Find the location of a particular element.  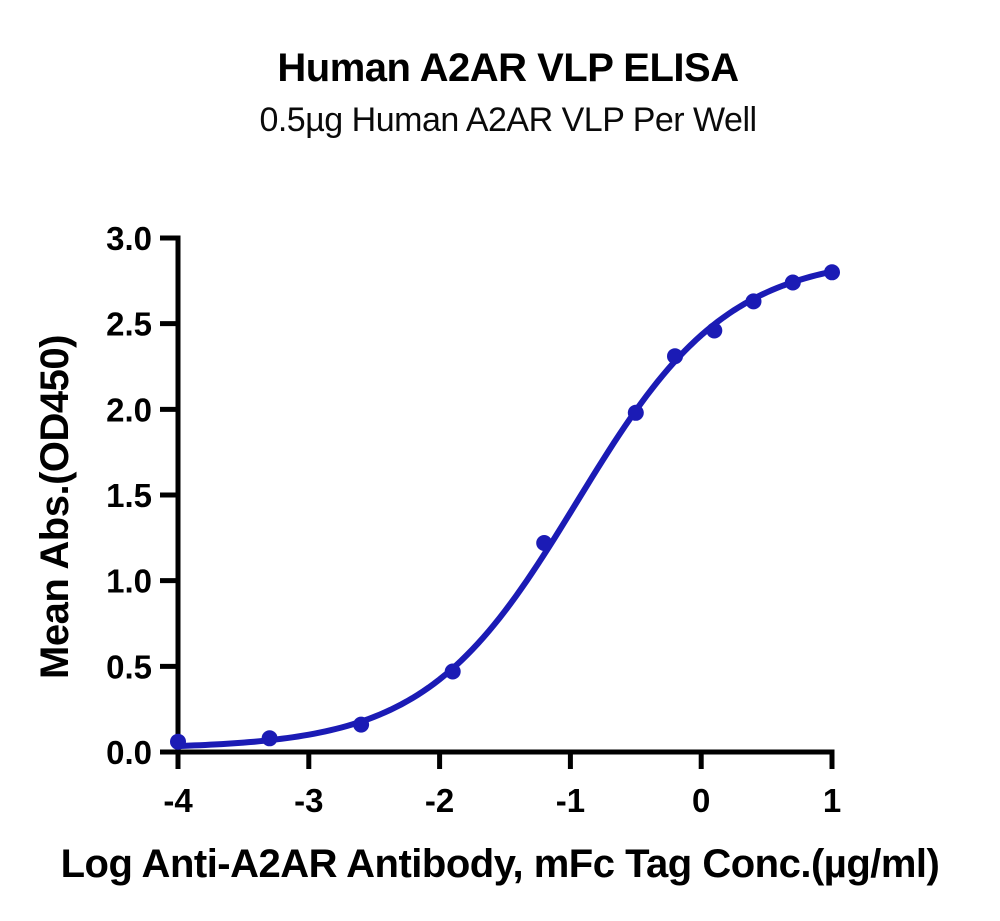

x-tick-label: 0 is located at coordinates (701, 800).